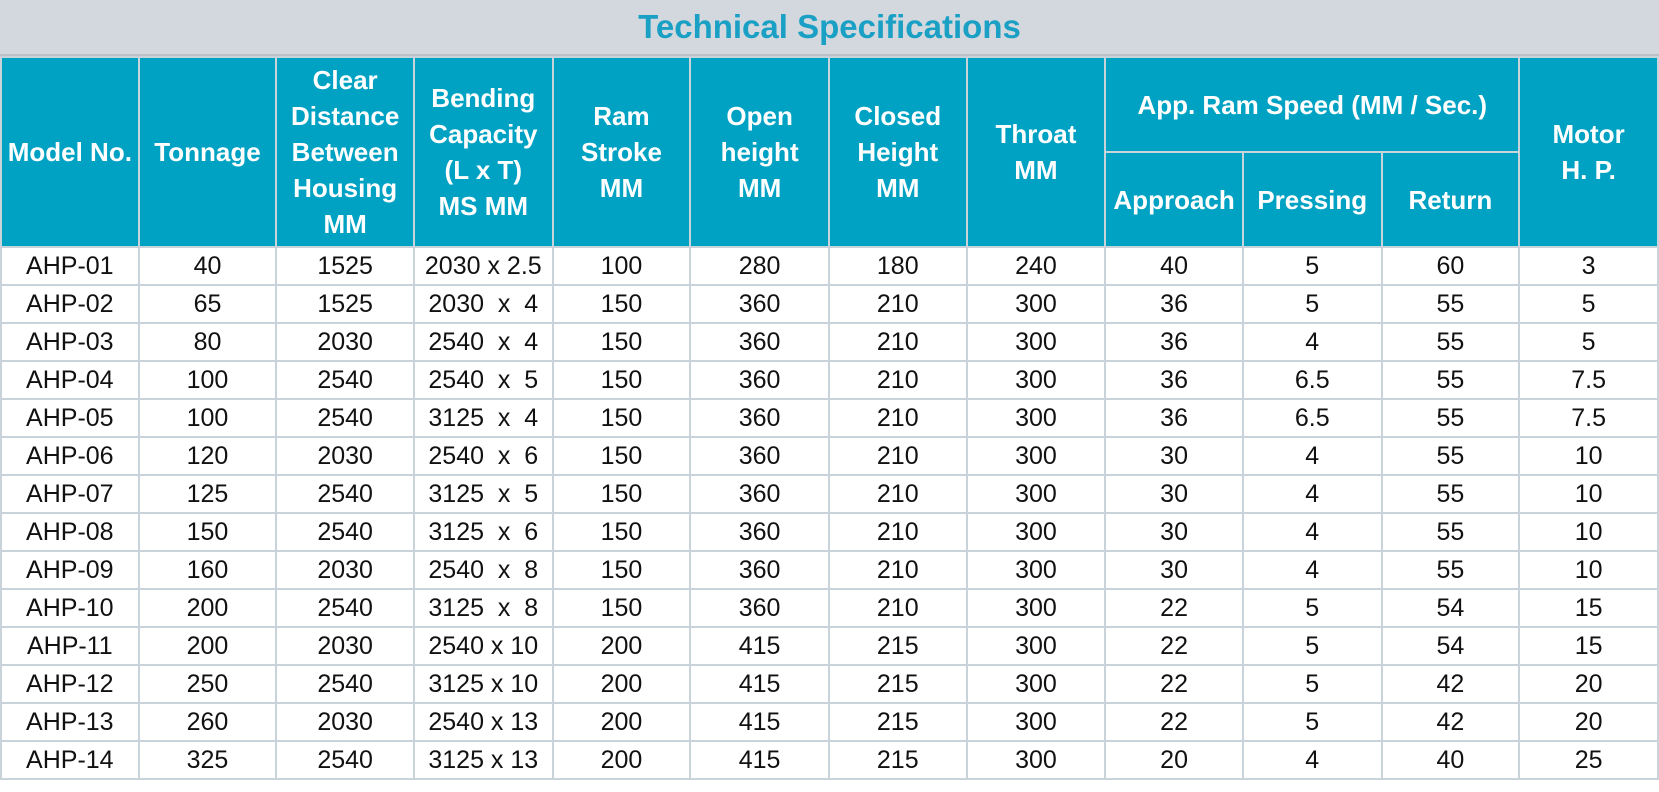 This screenshot has height=792, width=1659. I want to click on table-row: AHP-08 150 2540 3125 x 6 150 360 210 300 30 4 55 10, so click(829, 532).